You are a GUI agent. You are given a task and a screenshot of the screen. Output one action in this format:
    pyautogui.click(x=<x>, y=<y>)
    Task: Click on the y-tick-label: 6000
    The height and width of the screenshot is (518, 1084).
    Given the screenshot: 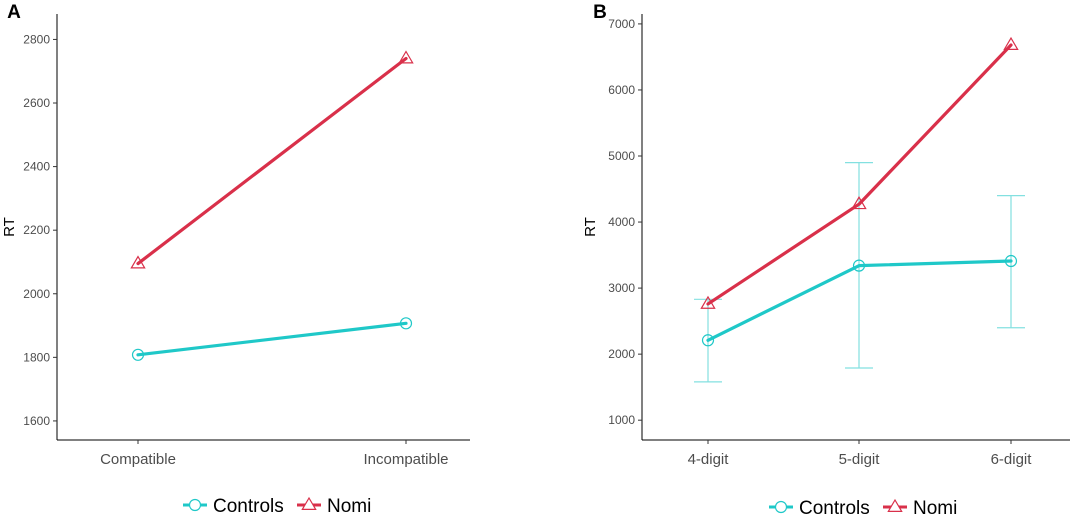 What is the action you would take?
    pyautogui.click(x=621, y=90)
    